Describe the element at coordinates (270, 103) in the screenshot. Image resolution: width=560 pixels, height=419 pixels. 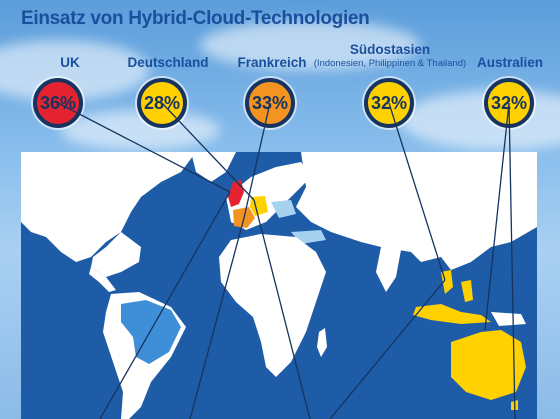
I see `badge-frankreich: 33%` at that location.